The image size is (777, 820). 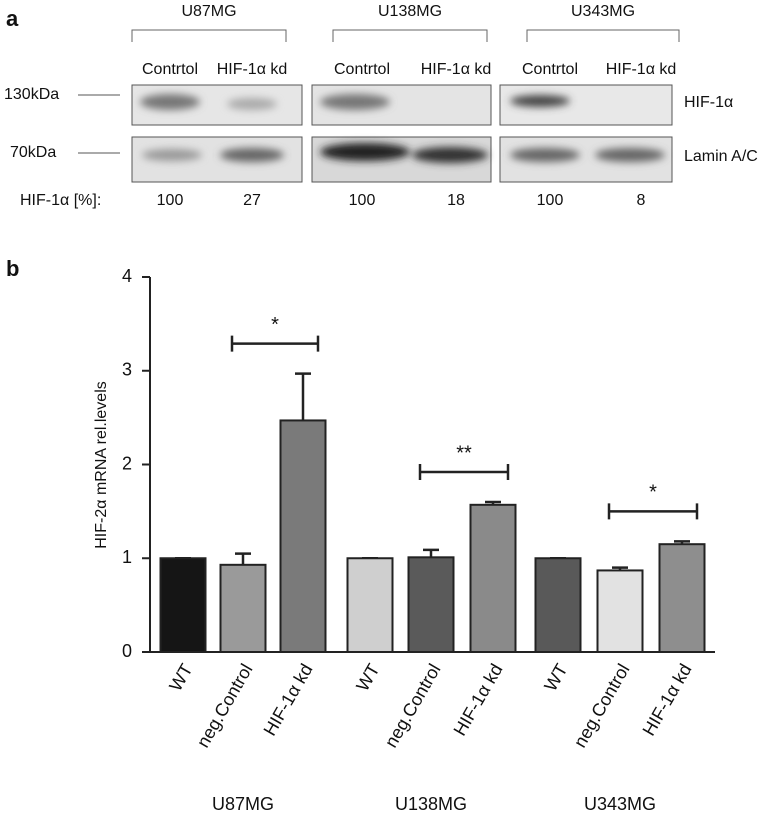 What do you see at coordinates (641, 200) in the screenshot?
I see `percent-value: 8` at bounding box center [641, 200].